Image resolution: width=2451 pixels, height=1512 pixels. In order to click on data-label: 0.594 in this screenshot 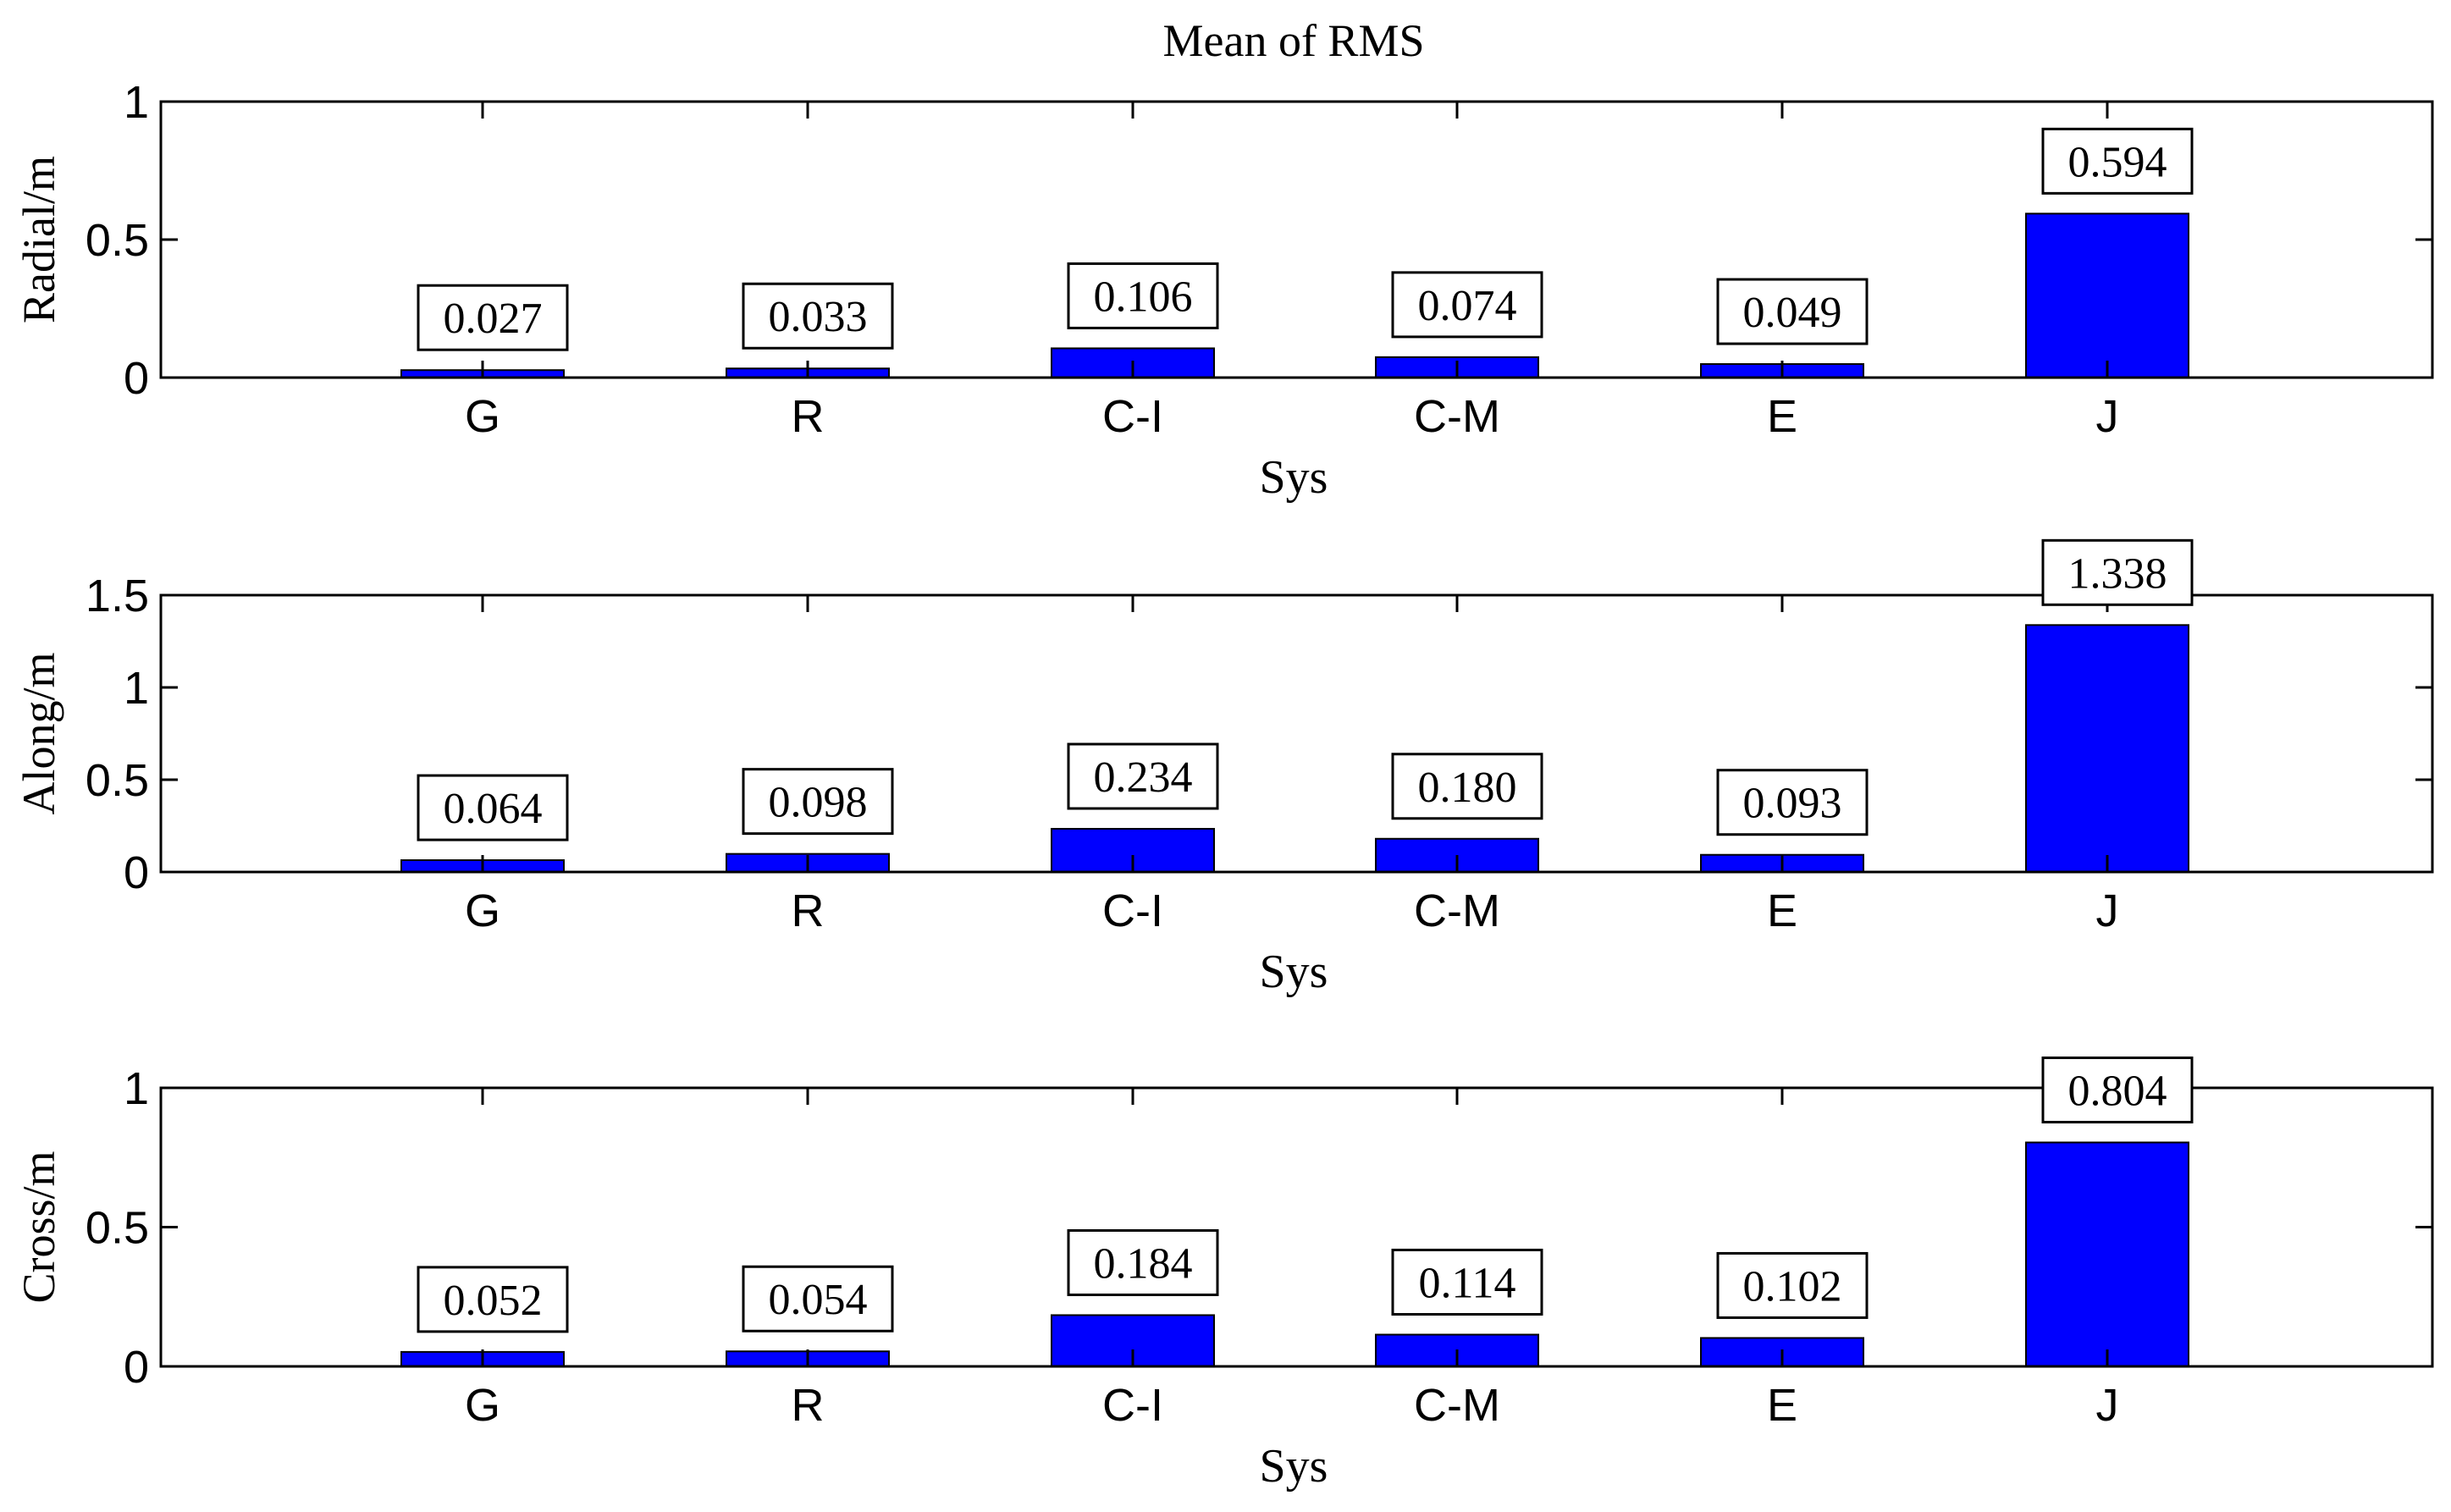, I will do `click(2118, 162)`.